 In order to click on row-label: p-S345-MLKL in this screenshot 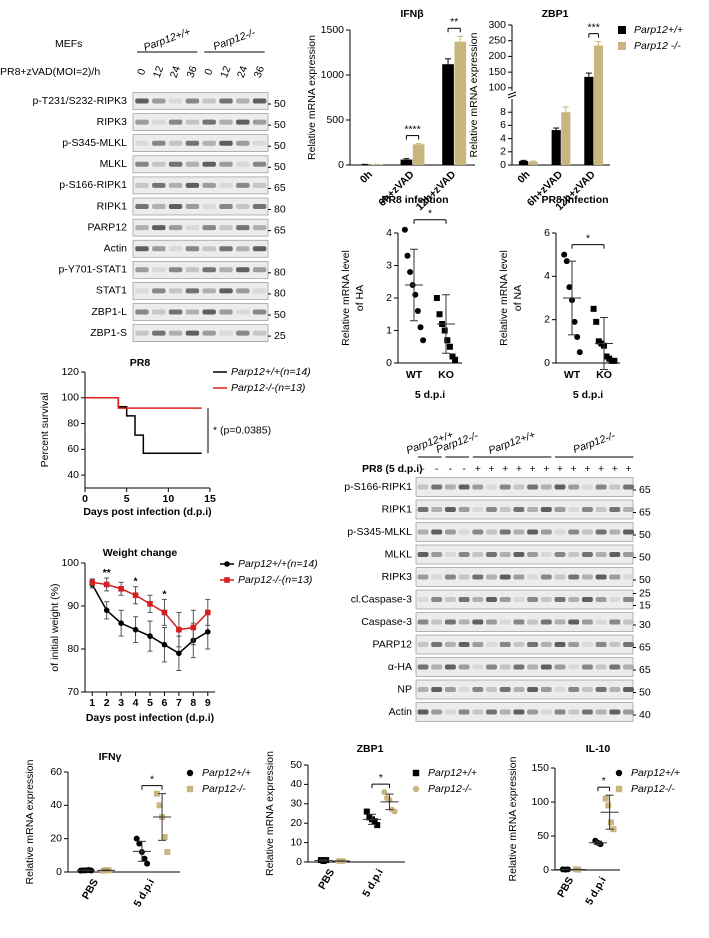, I will do `click(379, 532)`.